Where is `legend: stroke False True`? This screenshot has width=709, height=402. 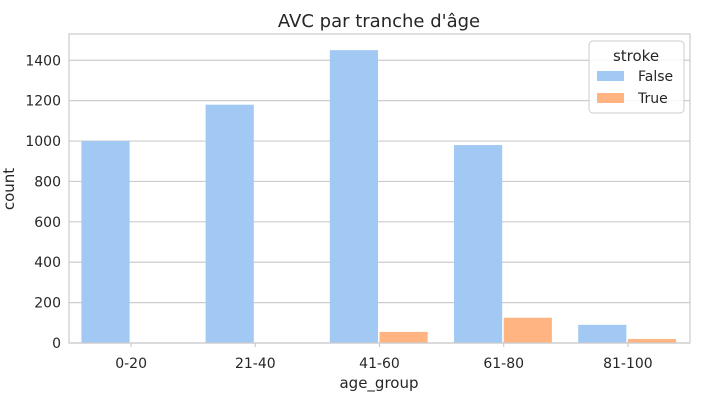 legend: stroke False True is located at coordinates (636, 77).